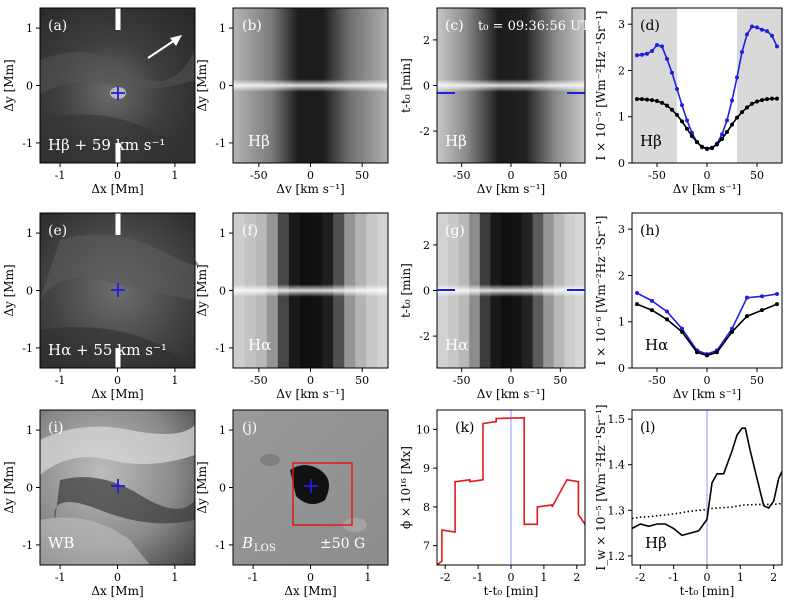 The width and height of the screenshot is (789, 613). What do you see at coordinates (118, 358) in the screenshot?
I see `slit-marker` at bounding box center [118, 358].